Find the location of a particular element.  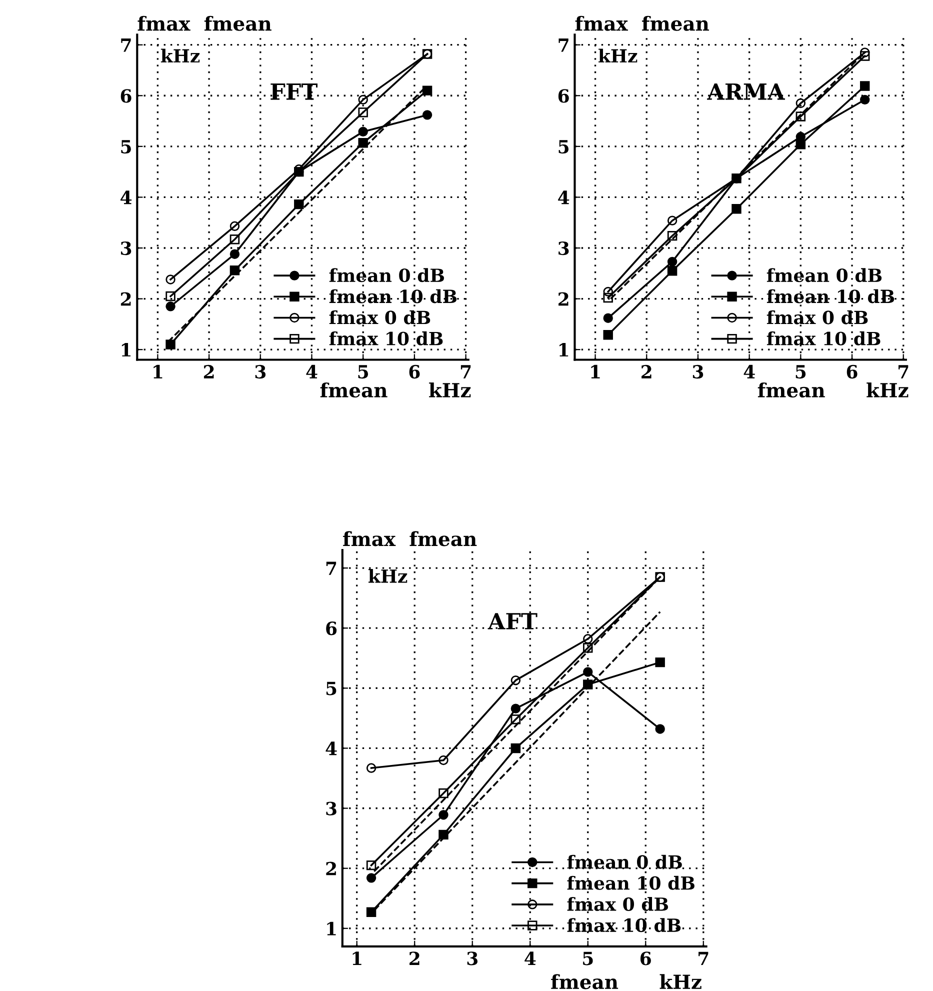

text: ARMA is located at coordinates (746, 91).